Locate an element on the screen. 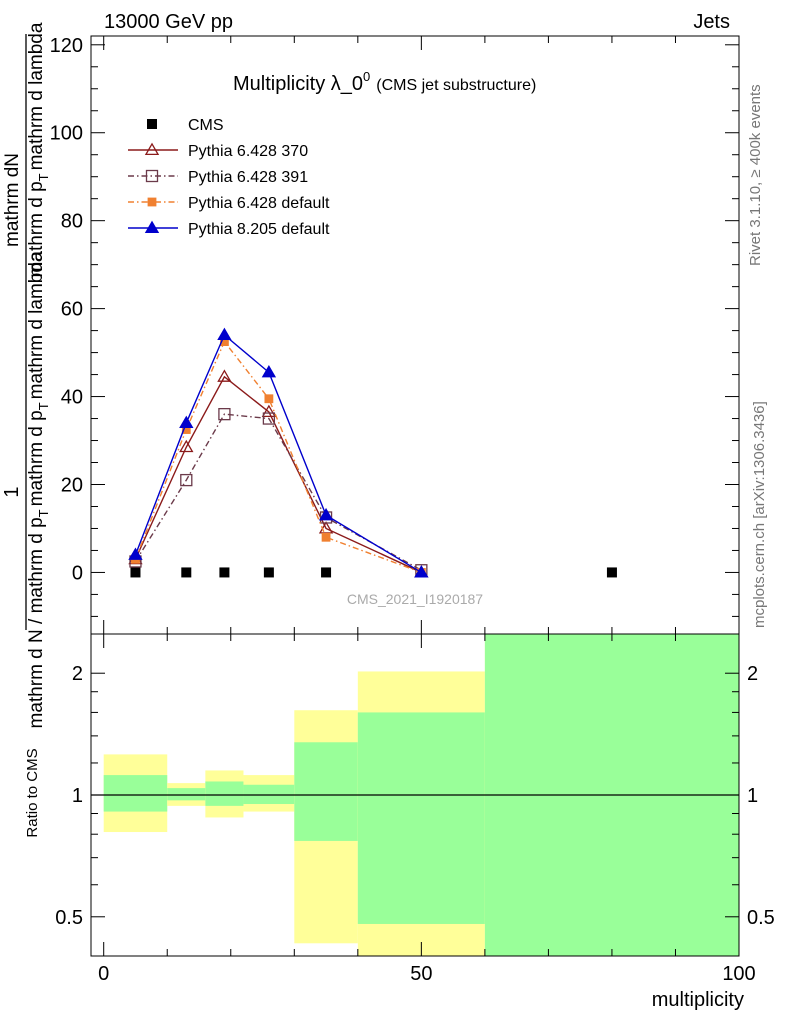 The height and width of the screenshot is (1024, 786). ratio-y-tick-label-right: 1 is located at coordinates (752, 796).